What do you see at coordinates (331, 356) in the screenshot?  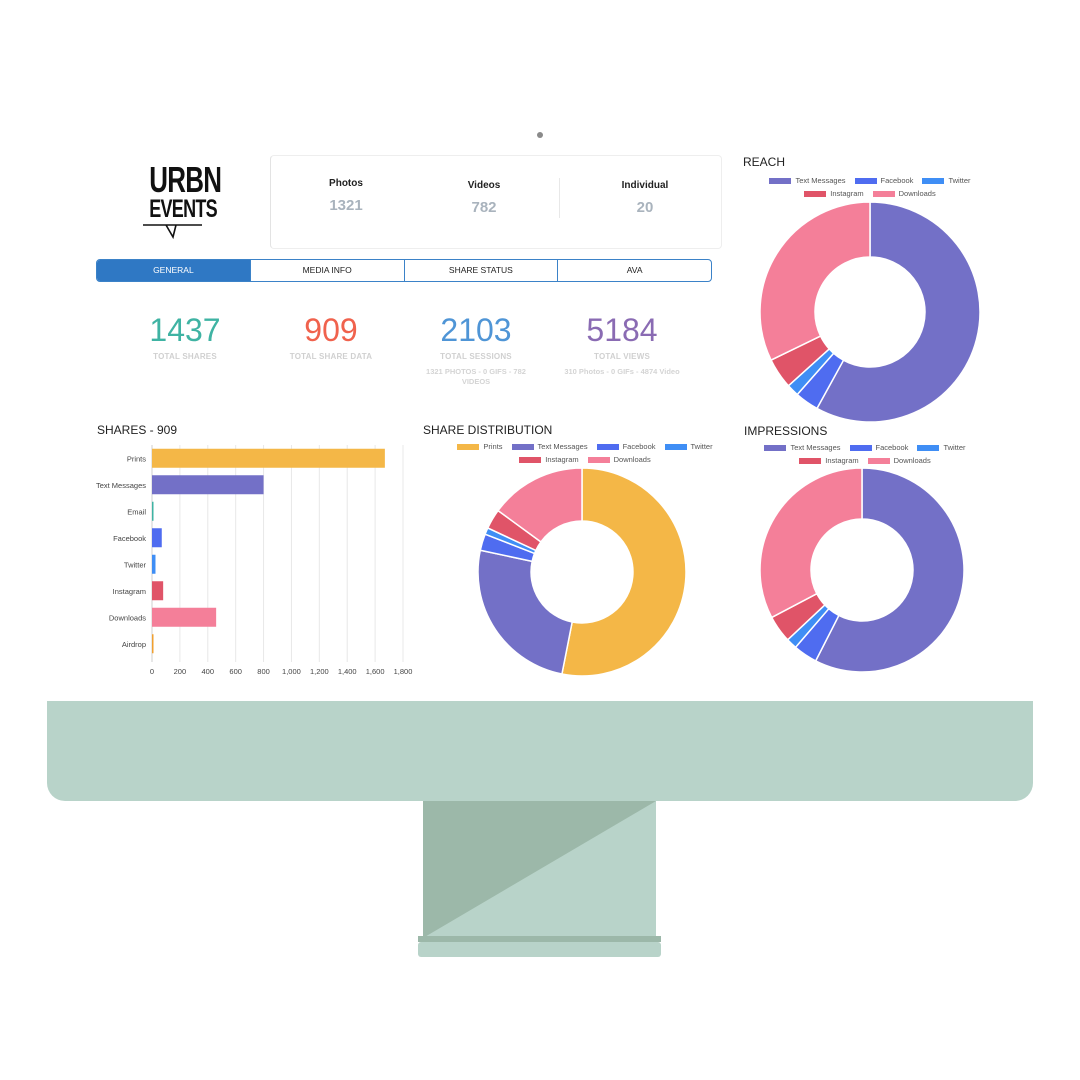 I see `kpi-label: TOTAL SHARE DATA` at bounding box center [331, 356].